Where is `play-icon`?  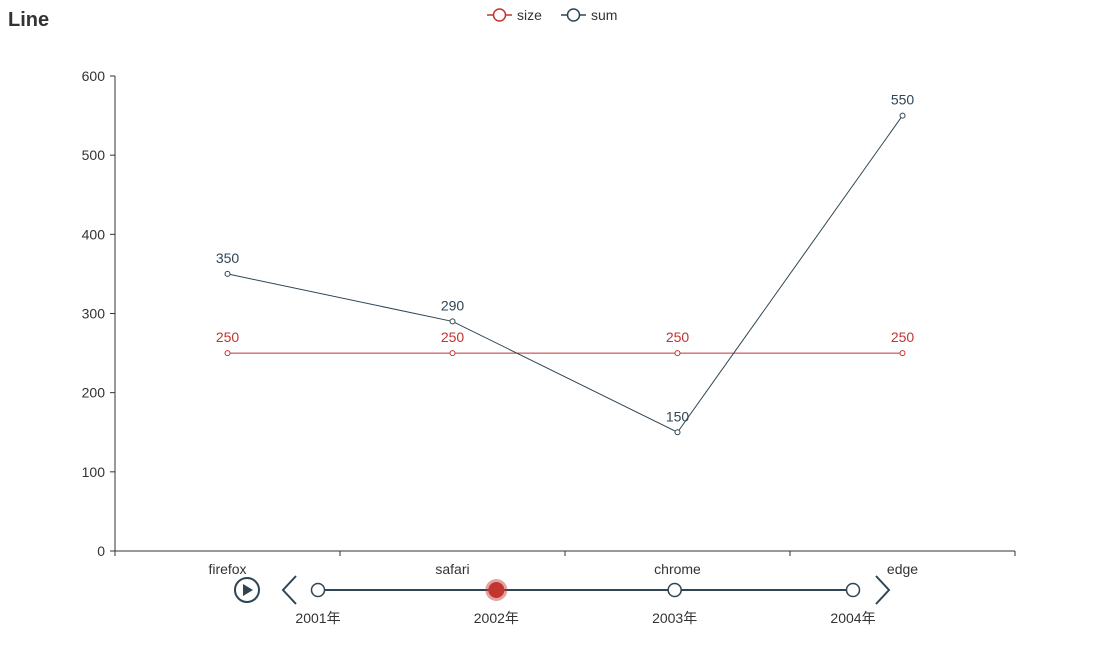 play-icon is located at coordinates (248, 590).